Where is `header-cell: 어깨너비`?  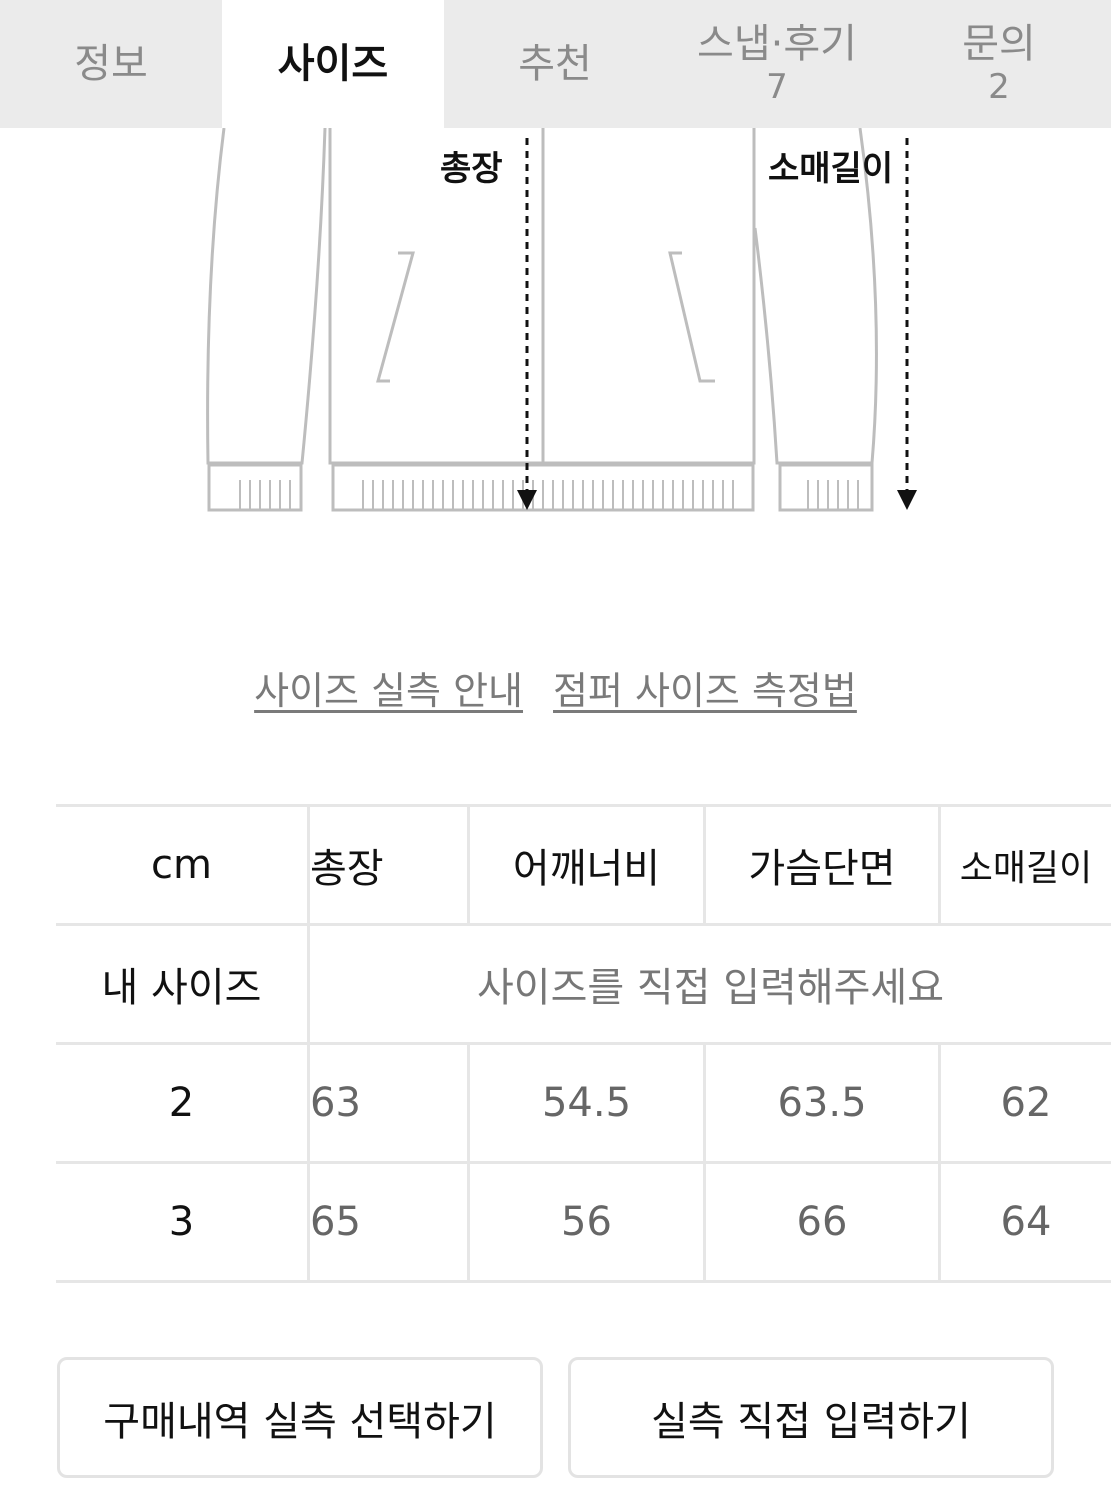 header-cell: 어깨너비 is located at coordinates (585, 865).